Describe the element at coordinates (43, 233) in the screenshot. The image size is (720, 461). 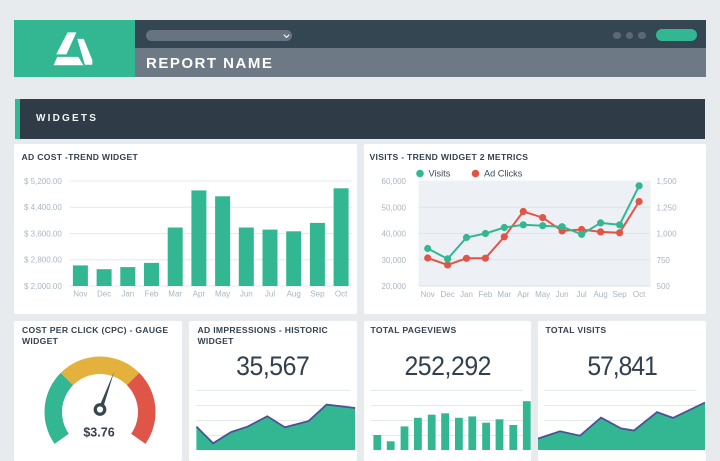
I see `svg-text: $ 3,600.00` at that location.